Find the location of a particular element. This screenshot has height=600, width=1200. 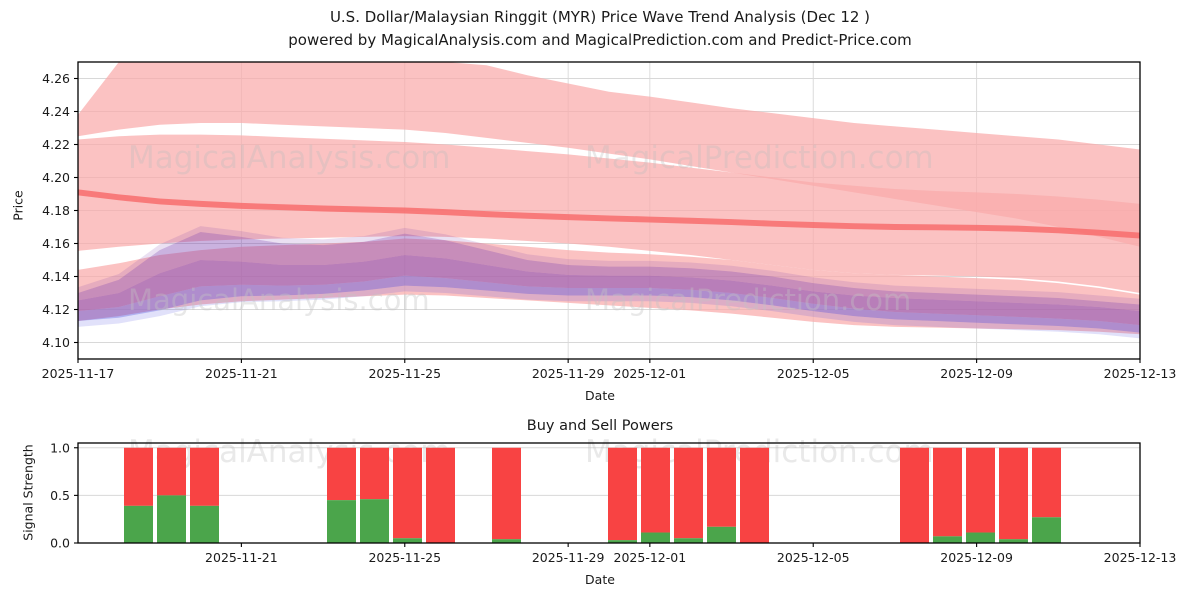

svg-text: 4.18 is located at coordinates (56, 210).